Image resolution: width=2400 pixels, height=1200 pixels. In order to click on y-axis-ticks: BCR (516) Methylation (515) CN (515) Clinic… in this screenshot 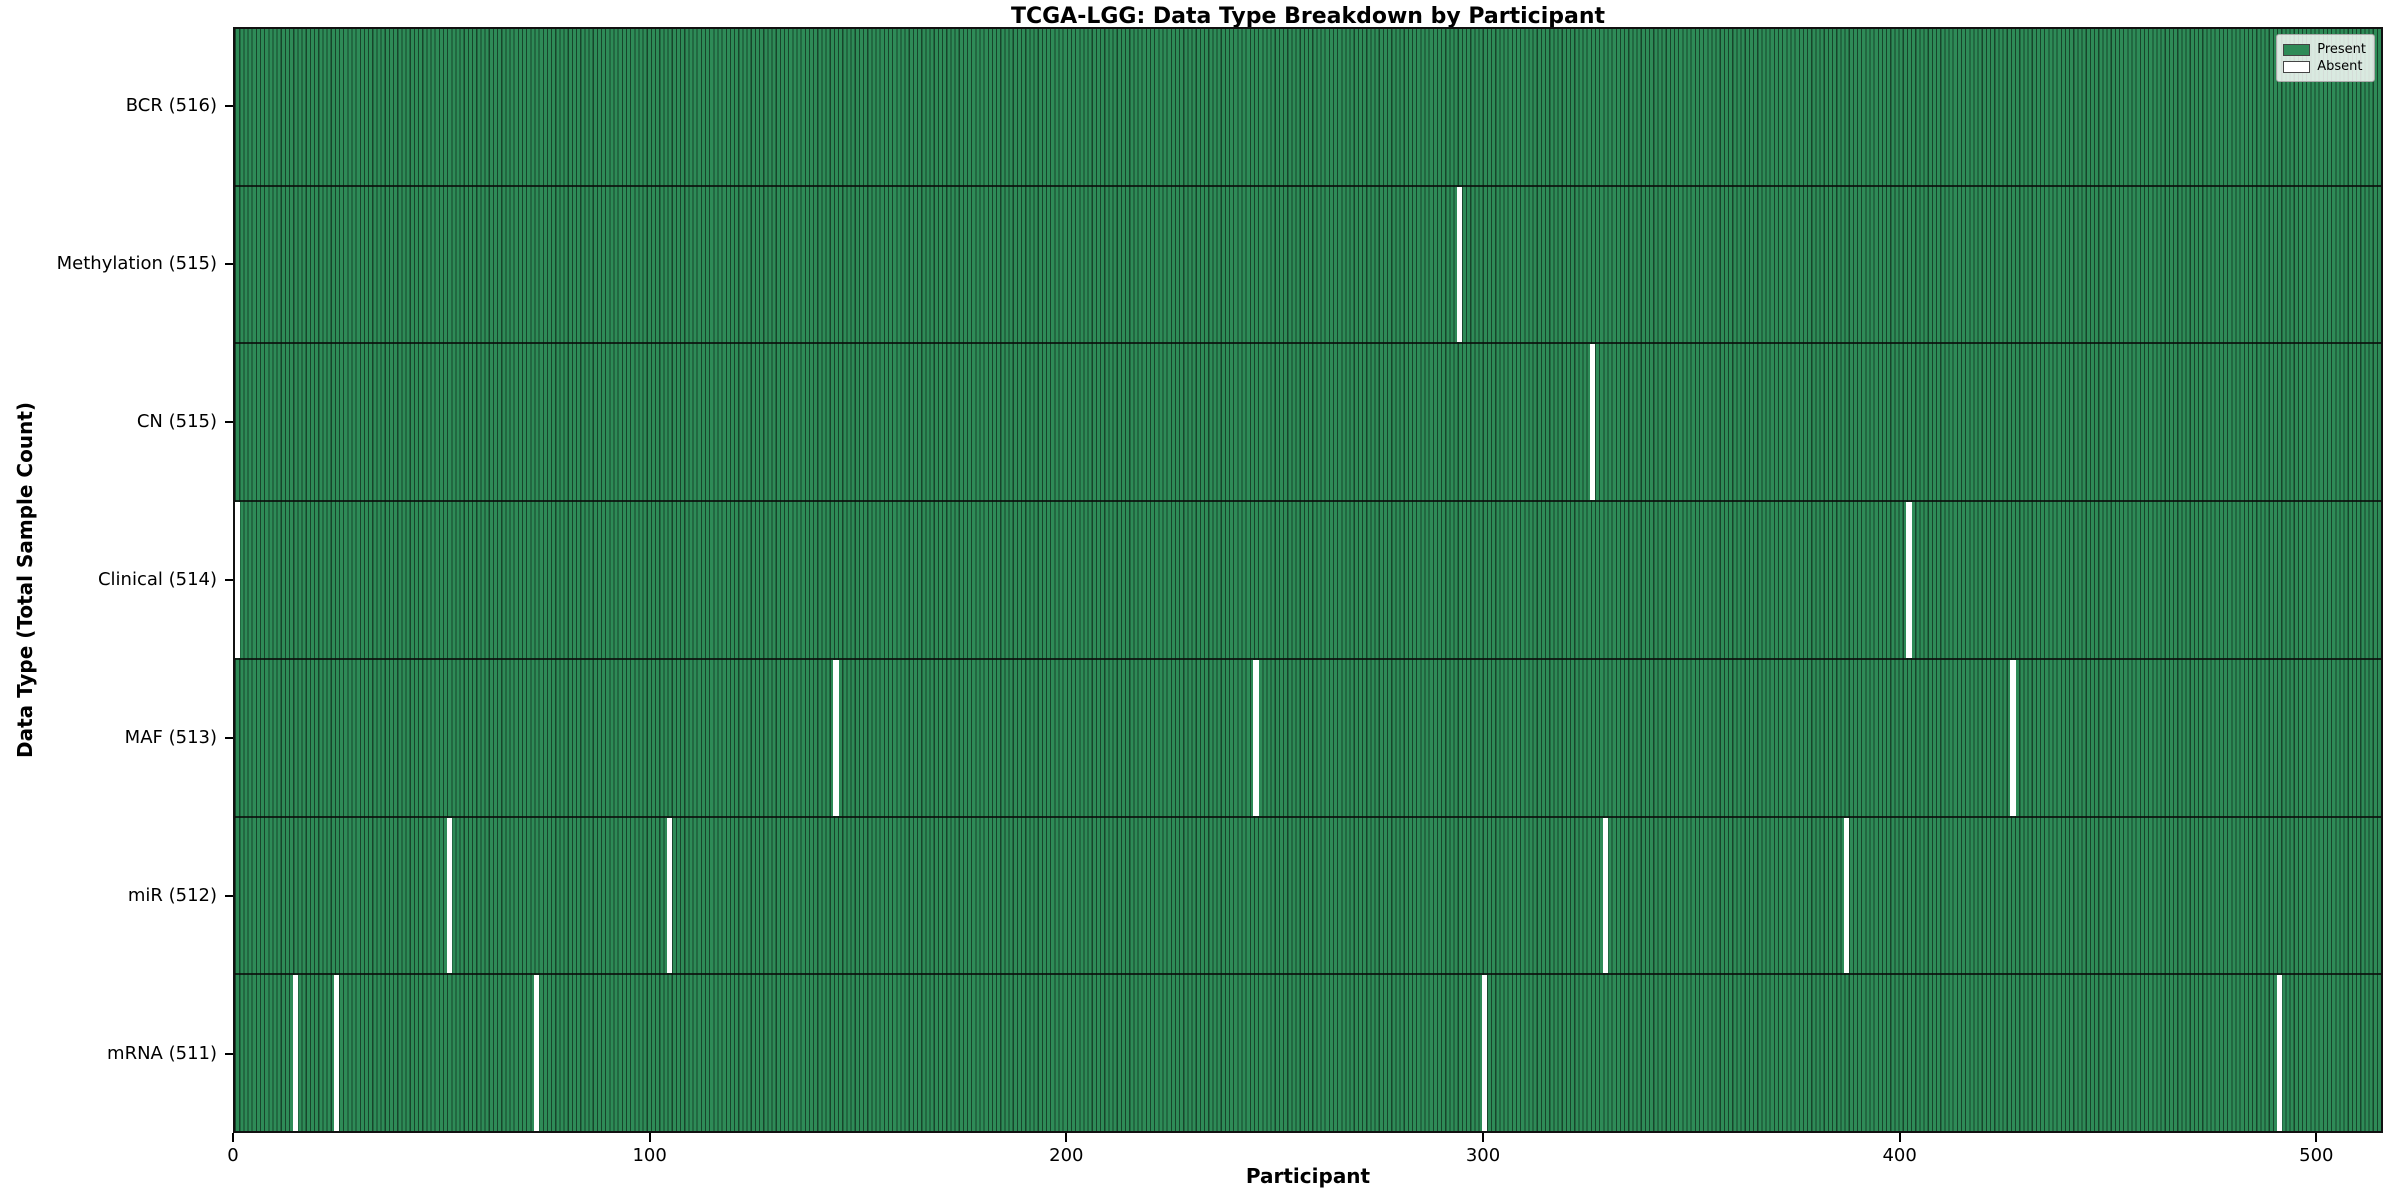, I will do `click(116, 580)`.